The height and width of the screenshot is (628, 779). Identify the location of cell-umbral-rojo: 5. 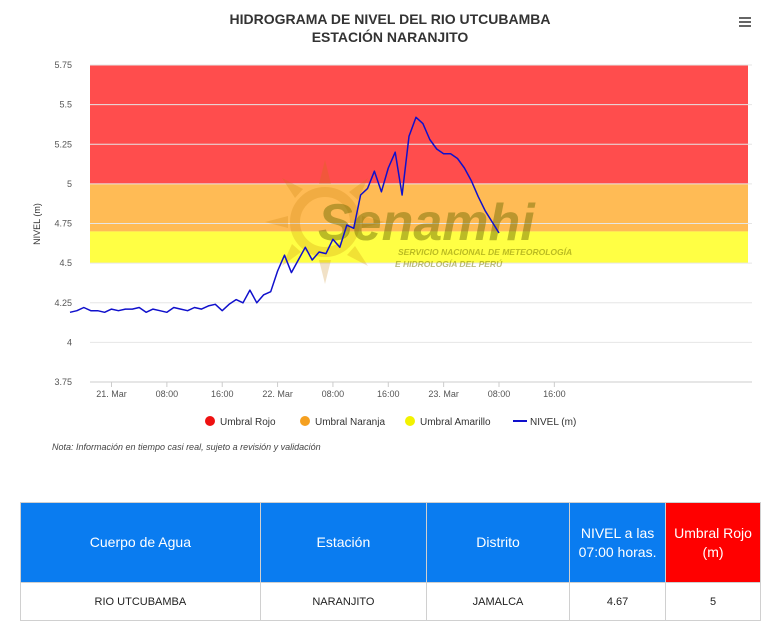
(713, 601).